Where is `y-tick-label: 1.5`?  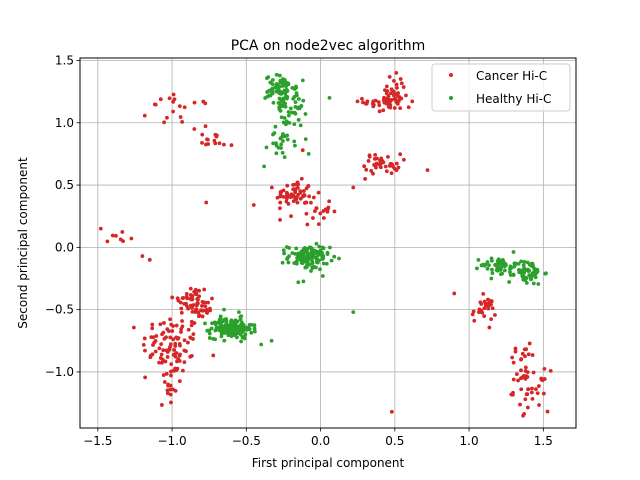
y-tick-label: 1.5 is located at coordinates (64, 60).